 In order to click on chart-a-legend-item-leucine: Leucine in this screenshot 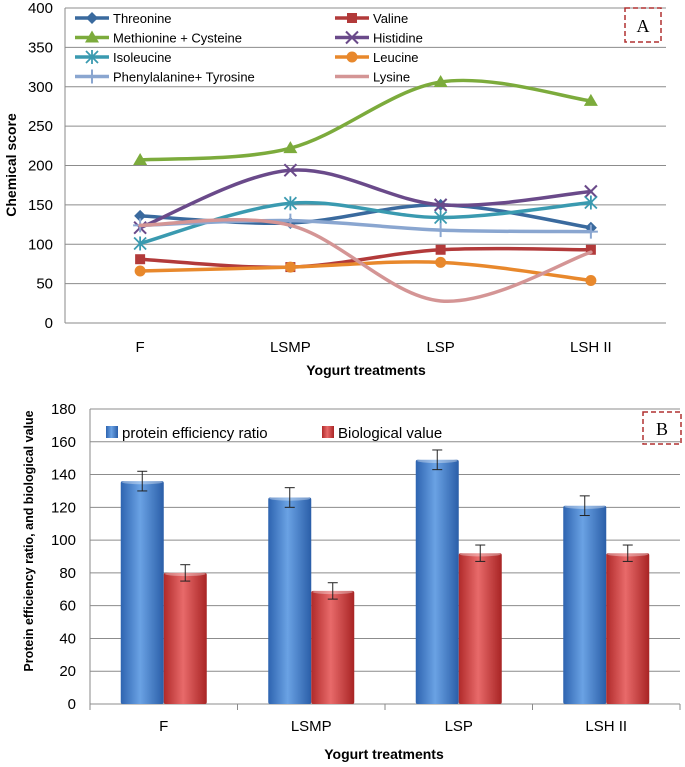, I will do `click(377, 57)`.